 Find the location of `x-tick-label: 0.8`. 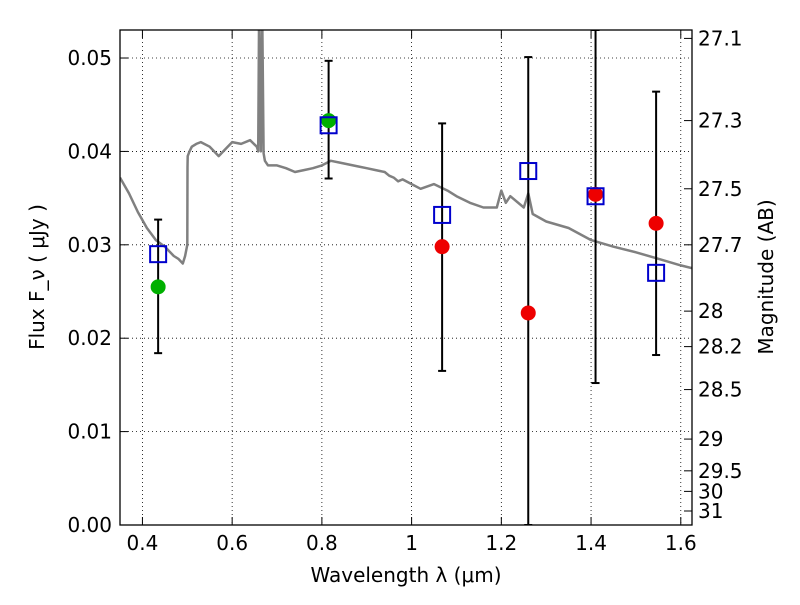

x-tick-label: 0.8 is located at coordinates (322, 543).